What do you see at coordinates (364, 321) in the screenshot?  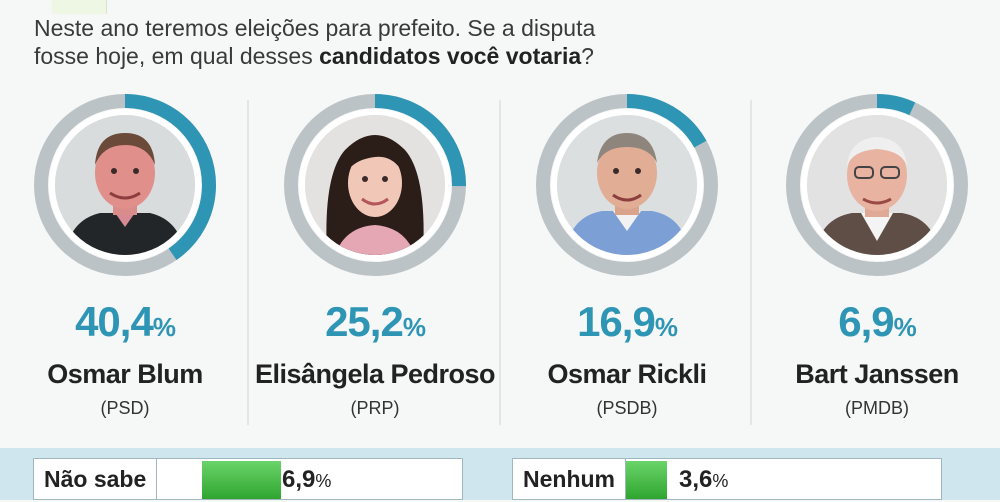 I see `percentage-number: 25,2` at bounding box center [364, 321].